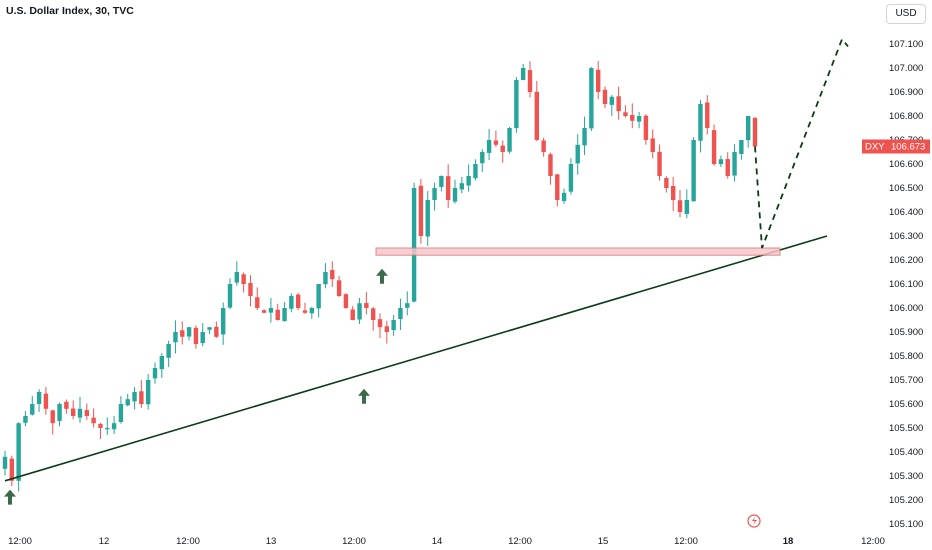  What do you see at coordinates (906, 212) in the screenshot?
I see `y-tick-label: 106.400` at bounding box center [906, 212].